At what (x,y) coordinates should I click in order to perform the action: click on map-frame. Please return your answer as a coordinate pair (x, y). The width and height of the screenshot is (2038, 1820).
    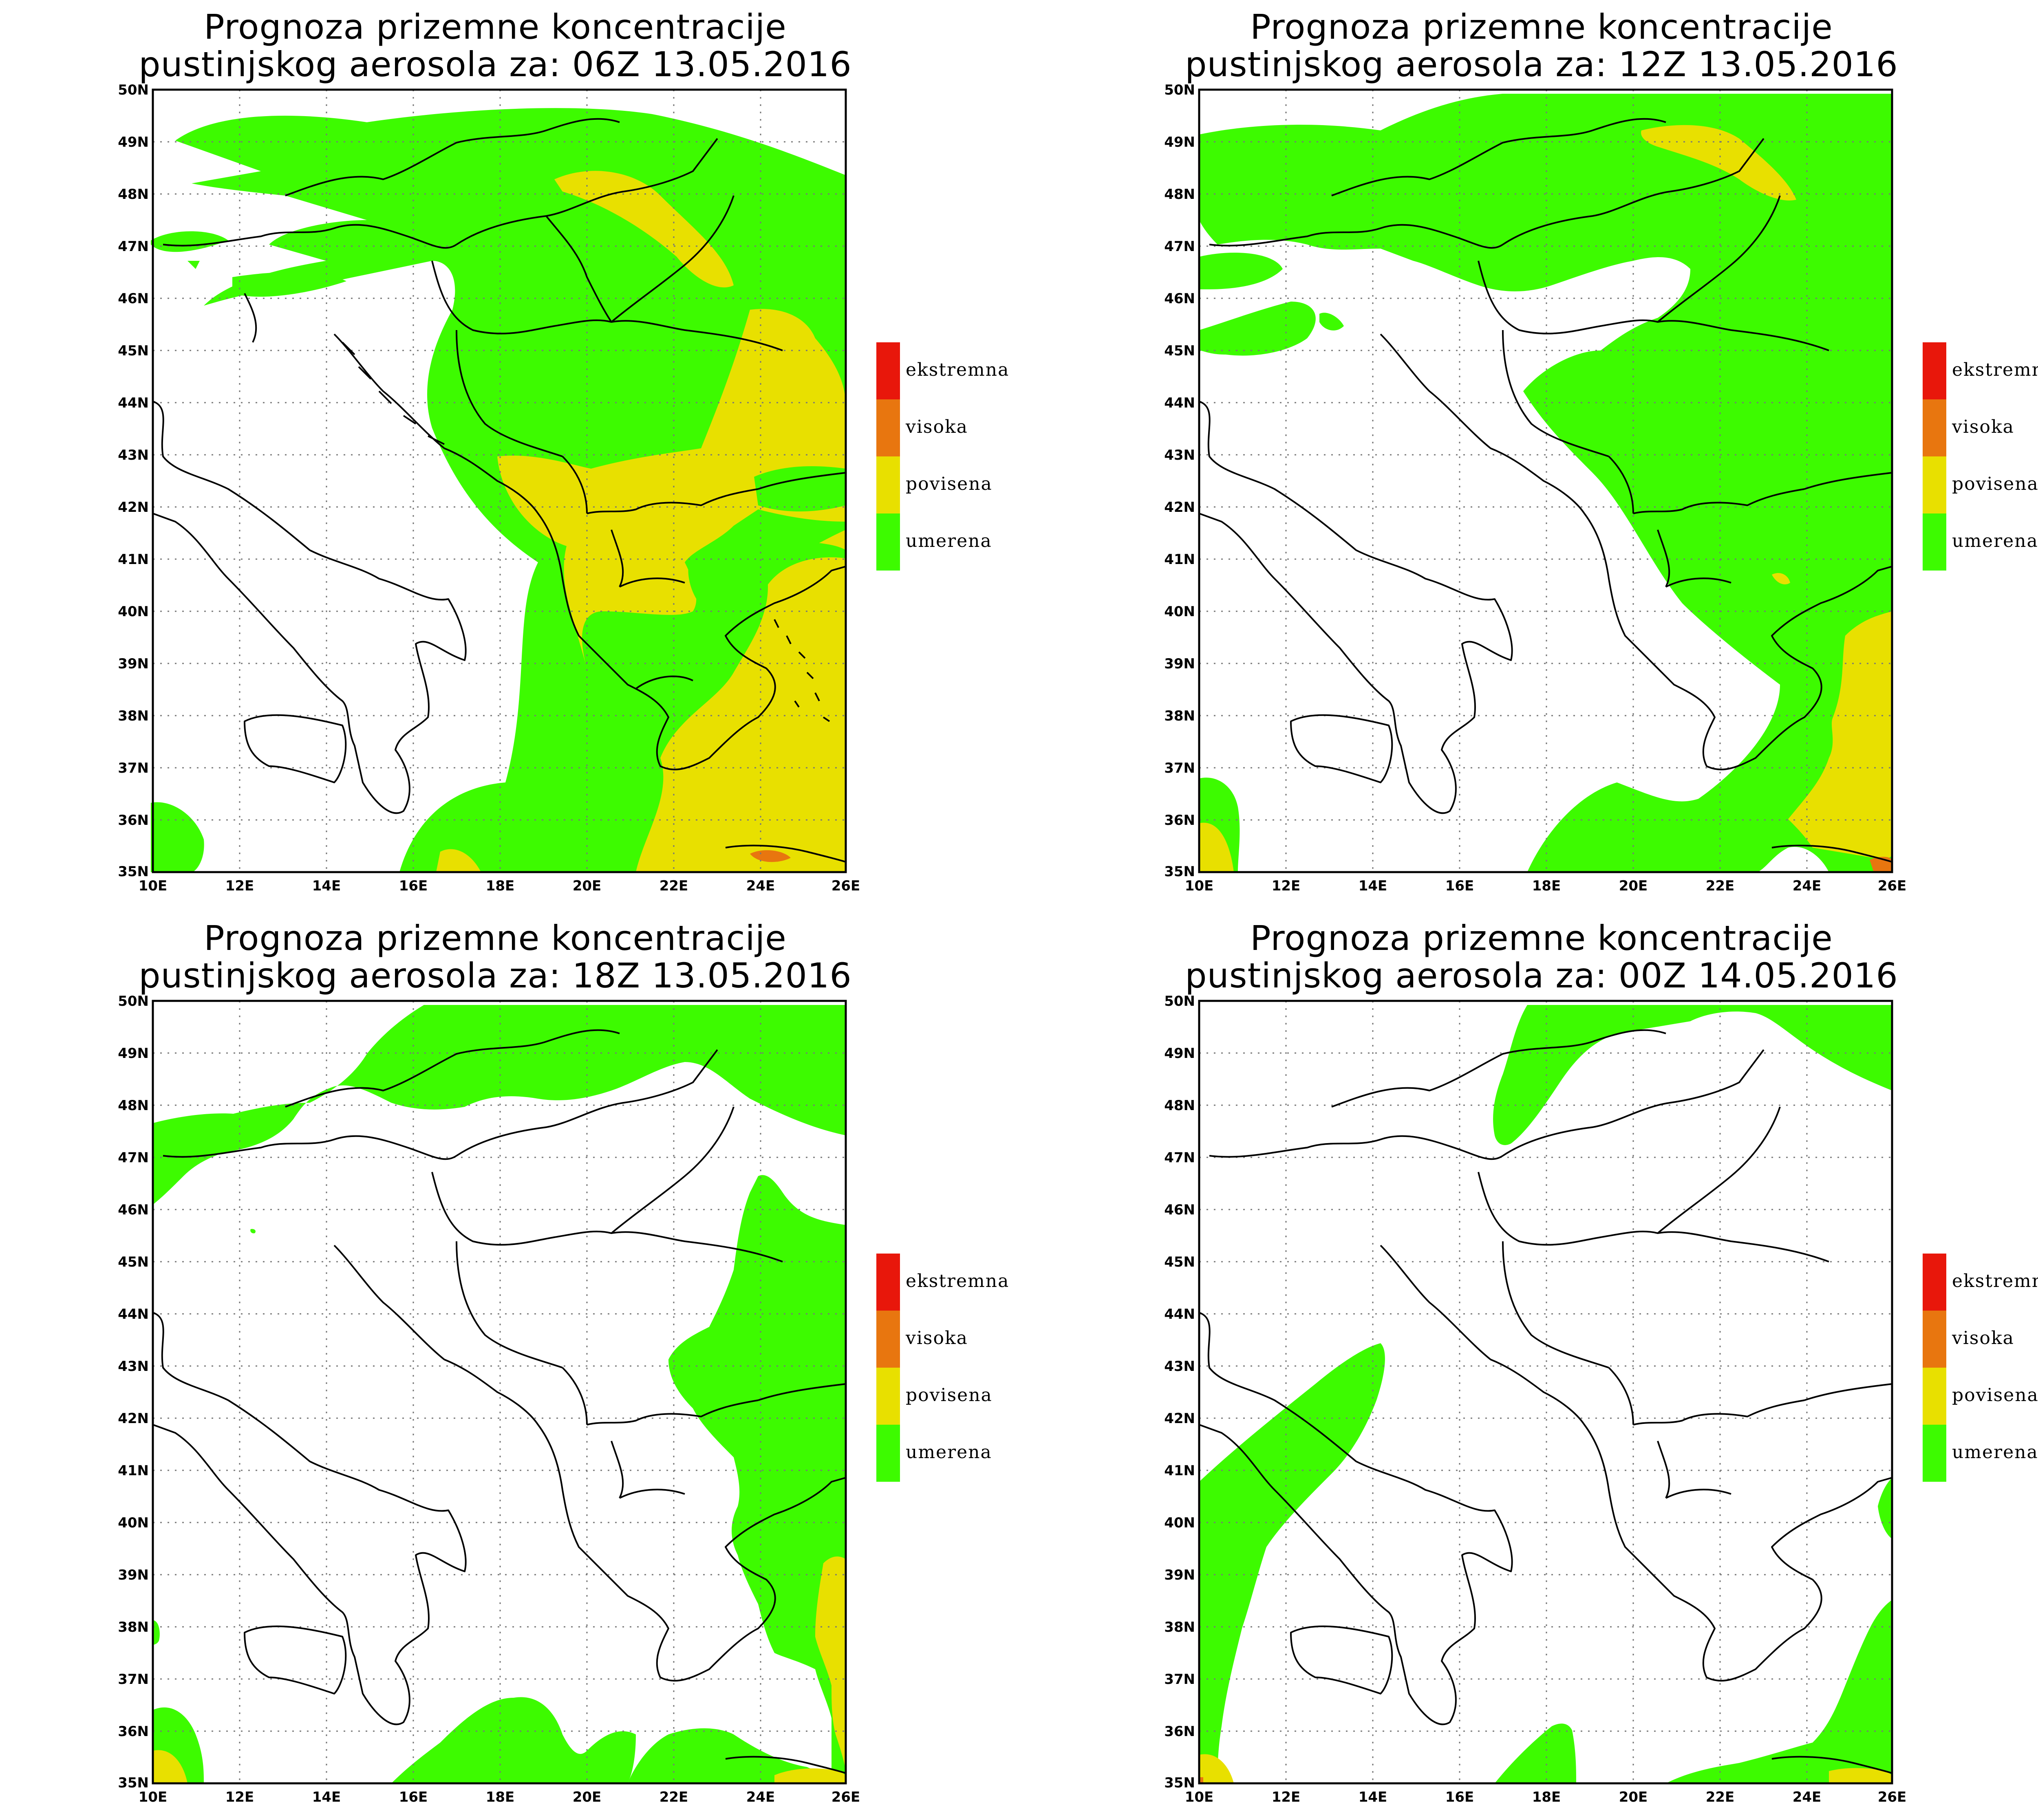
    Looking at the image, I should click on (1546, 481).